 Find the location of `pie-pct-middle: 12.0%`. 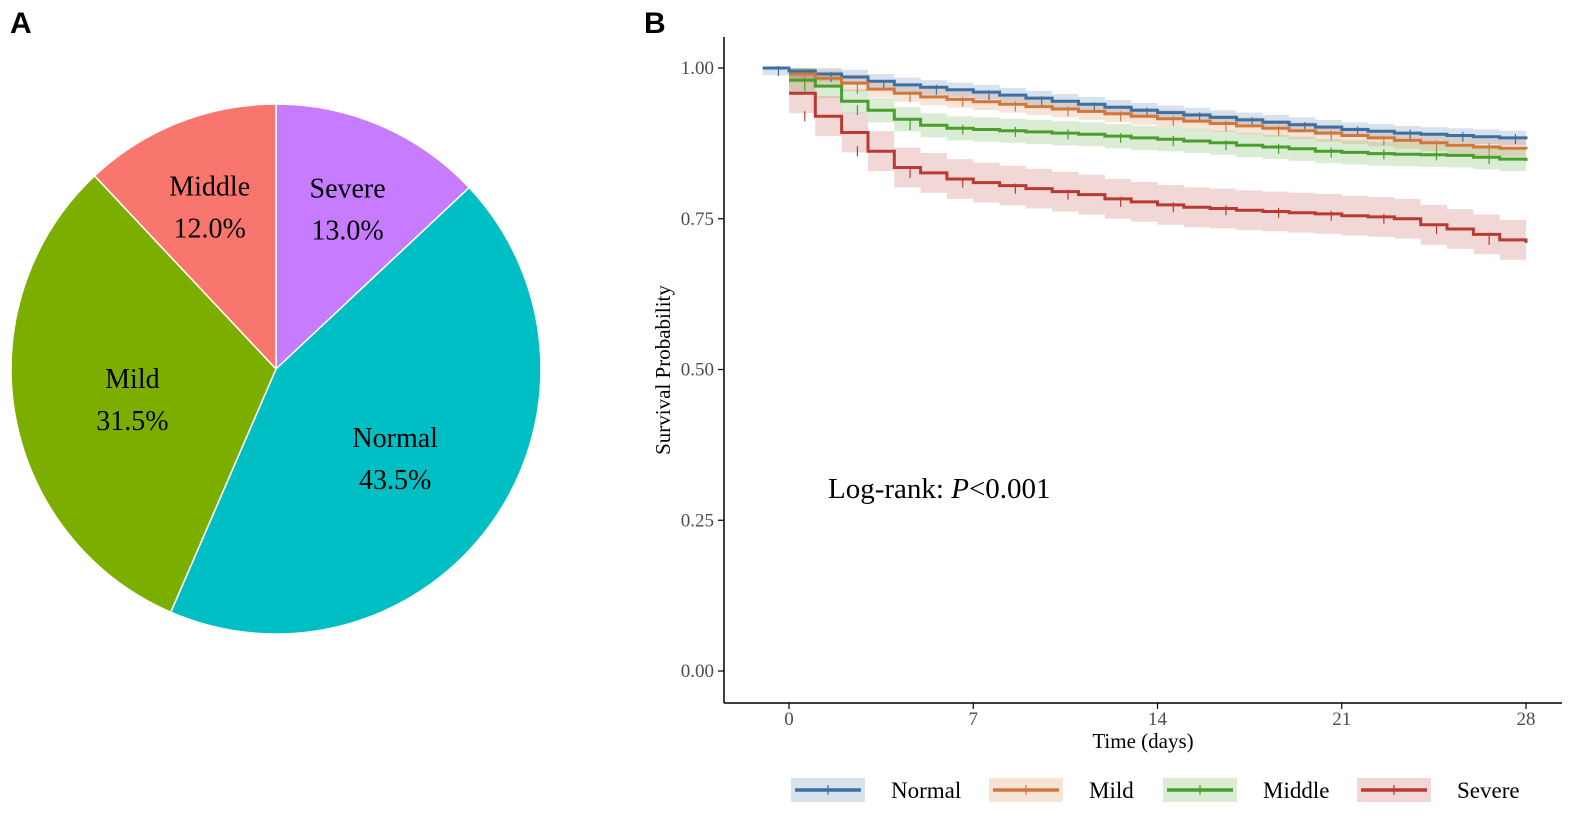

pie-pct-middle: 12.0% is located at coordinates (210, 229).